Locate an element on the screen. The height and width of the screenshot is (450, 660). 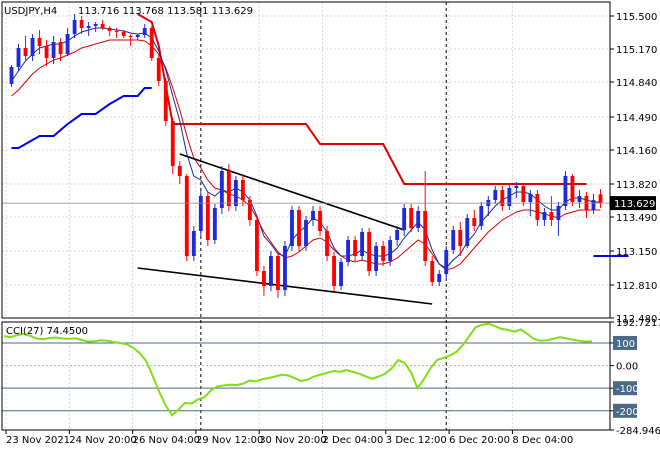
x-tick-label: 26 Nov 04:00 is located at coordinates (166, 440).